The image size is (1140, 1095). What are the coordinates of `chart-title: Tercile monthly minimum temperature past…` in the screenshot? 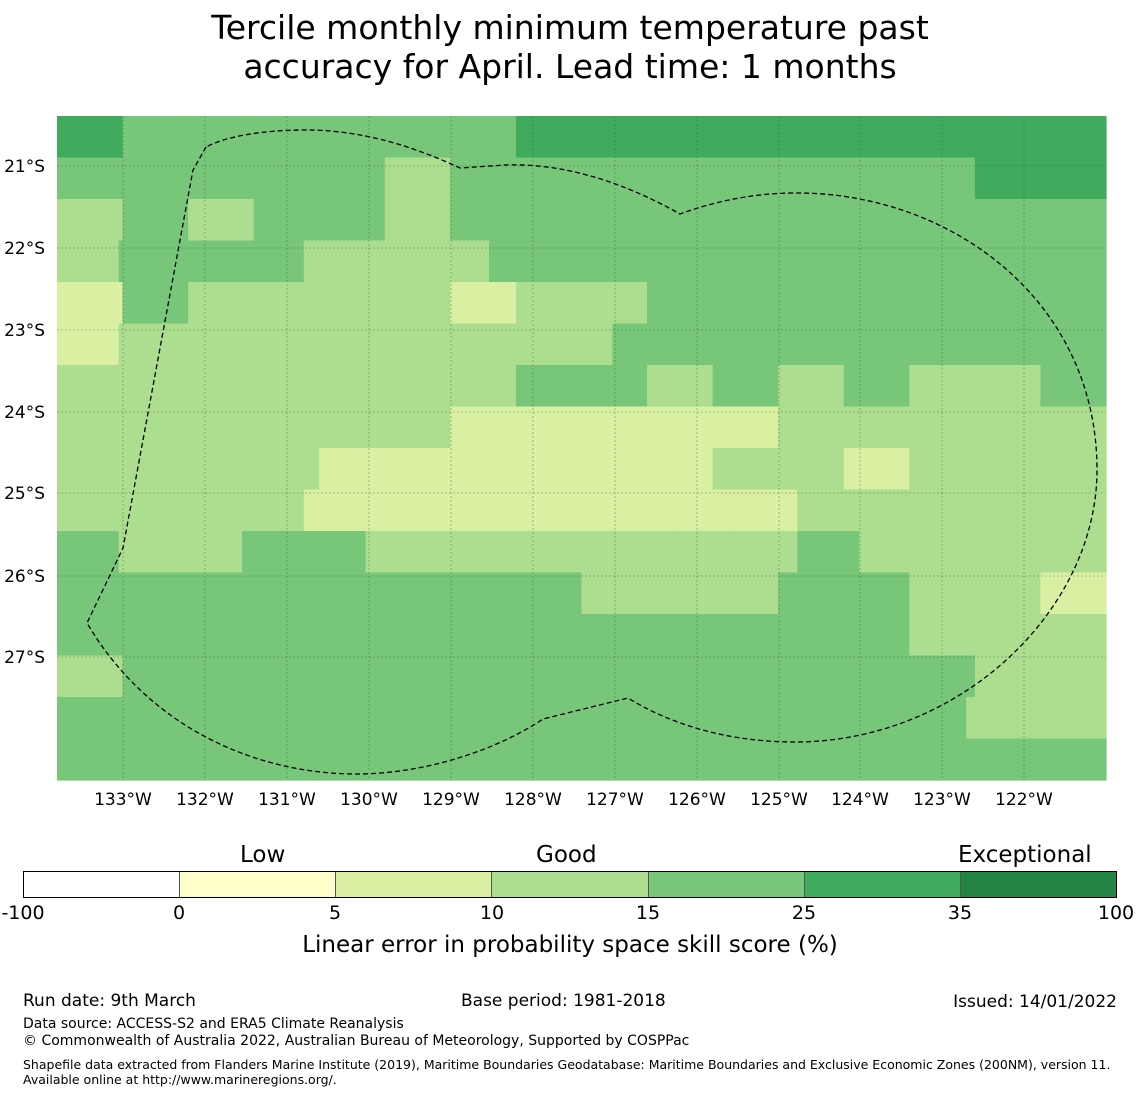 It's located at (570, 47).